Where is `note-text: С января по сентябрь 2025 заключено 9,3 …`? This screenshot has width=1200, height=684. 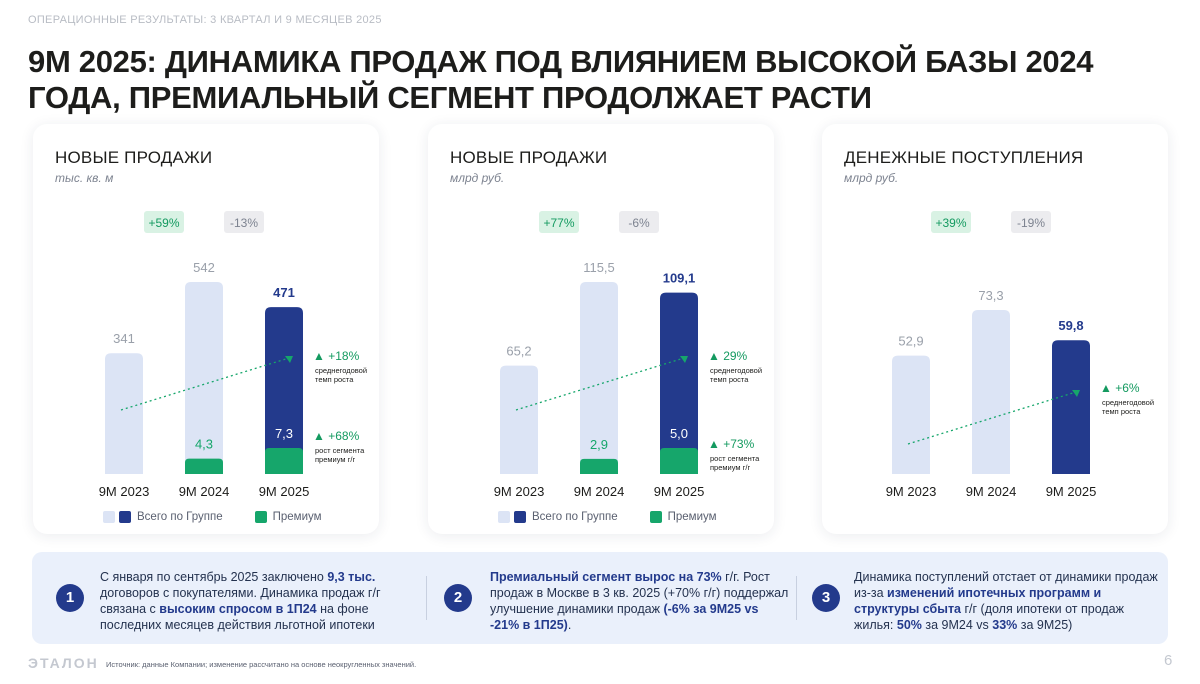
note-text: С января по сентябрь 2025 заключено 9,3 … is located at coordinates (240, 601).